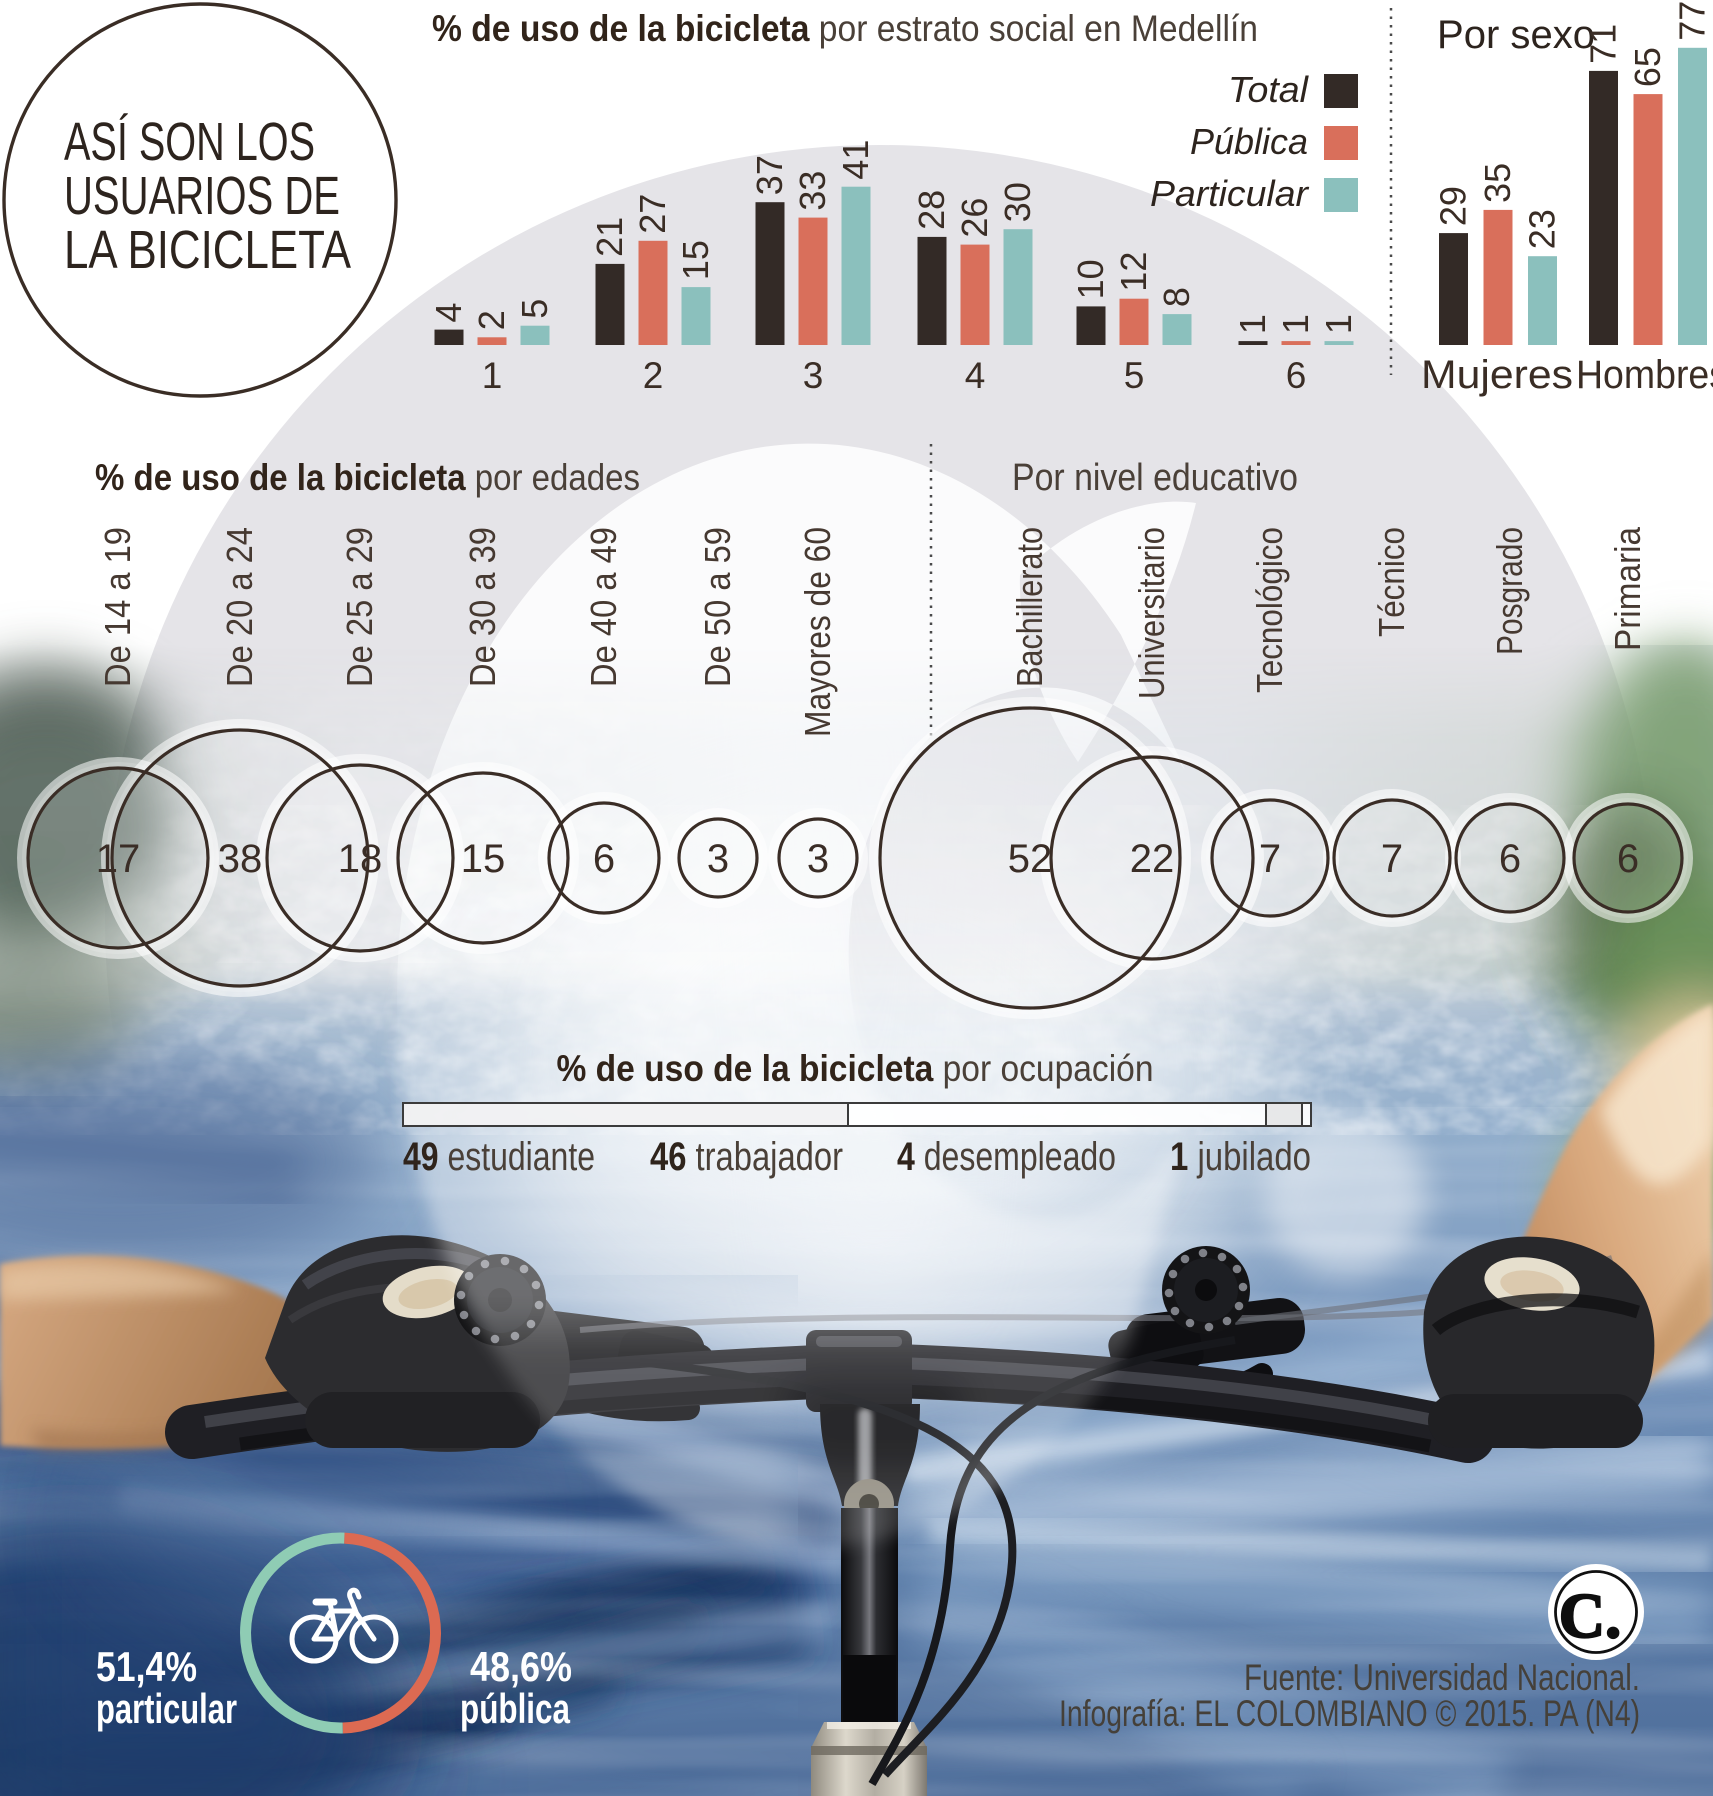 The width and height of the screenshot is (1713, 1796). Describe the element at coordinates (1151, 613) in the screenshot. I see `svg-text: Universitario` at that location.